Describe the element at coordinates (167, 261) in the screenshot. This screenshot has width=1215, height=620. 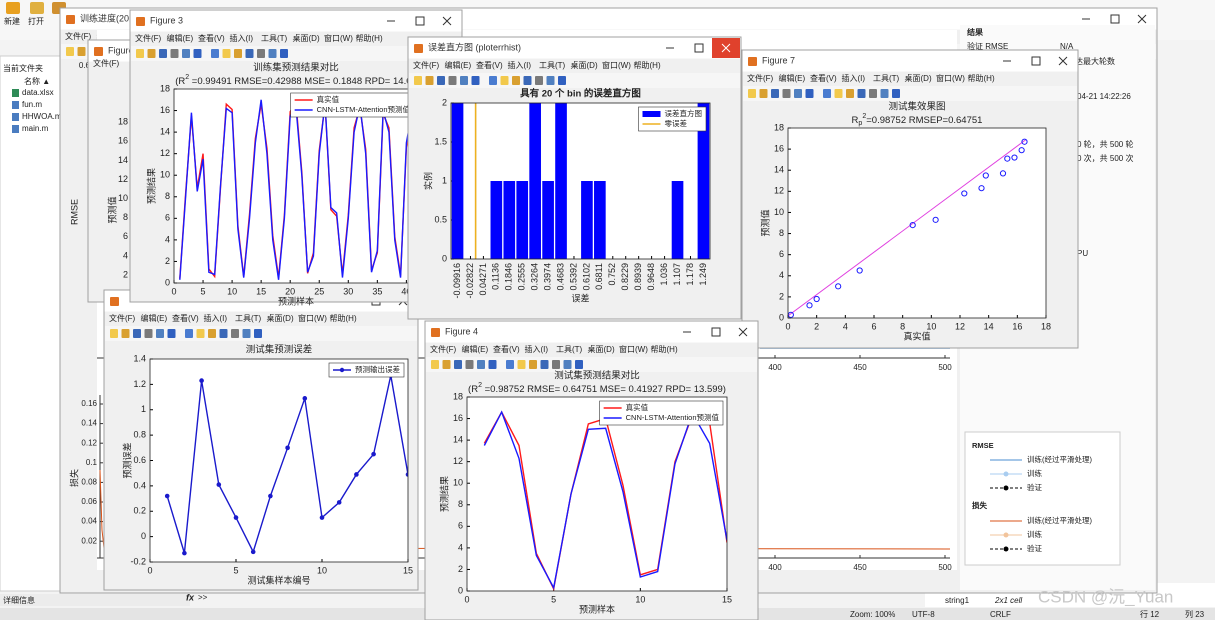
I see `y-tick-label: 2` at that location.